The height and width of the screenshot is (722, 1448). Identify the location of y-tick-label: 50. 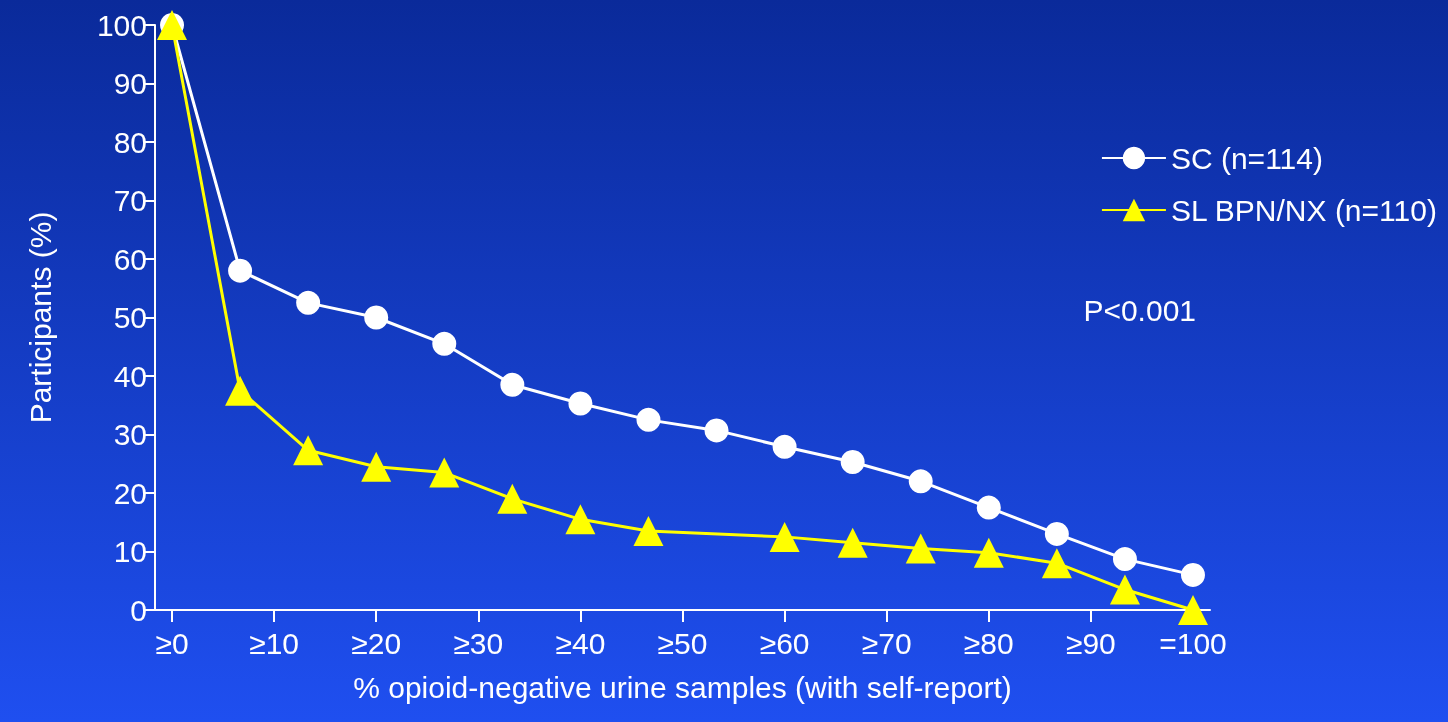
(130, 317).